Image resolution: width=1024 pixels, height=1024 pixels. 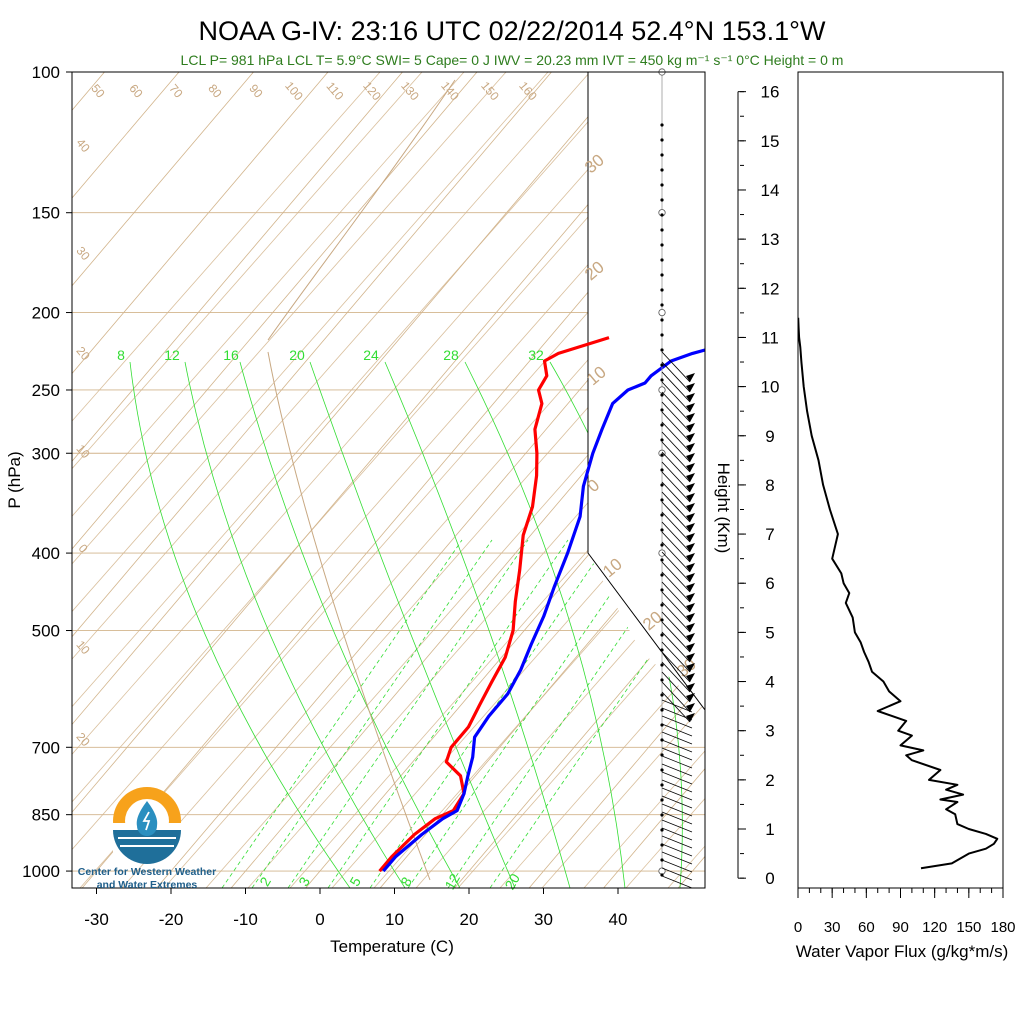 What do you see at coordinates (41, 871) in the screenshot?
I see `y-tick-label: 1000` at bounding box center [41, 871].